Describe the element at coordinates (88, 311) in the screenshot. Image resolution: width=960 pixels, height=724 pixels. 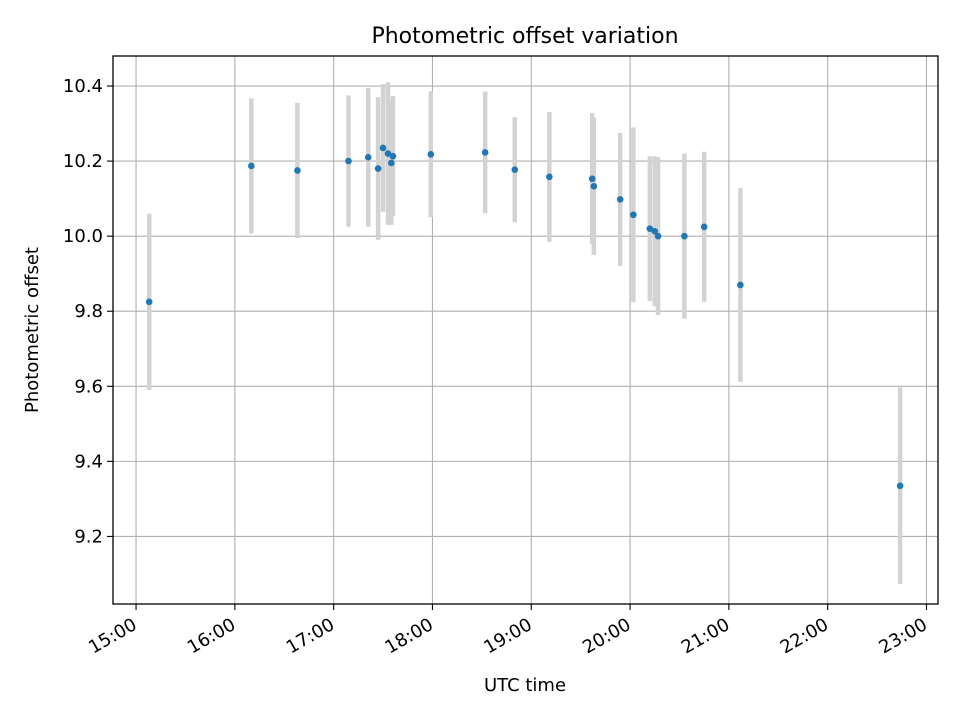
I see `y-tick-label: 9.8` at that location.